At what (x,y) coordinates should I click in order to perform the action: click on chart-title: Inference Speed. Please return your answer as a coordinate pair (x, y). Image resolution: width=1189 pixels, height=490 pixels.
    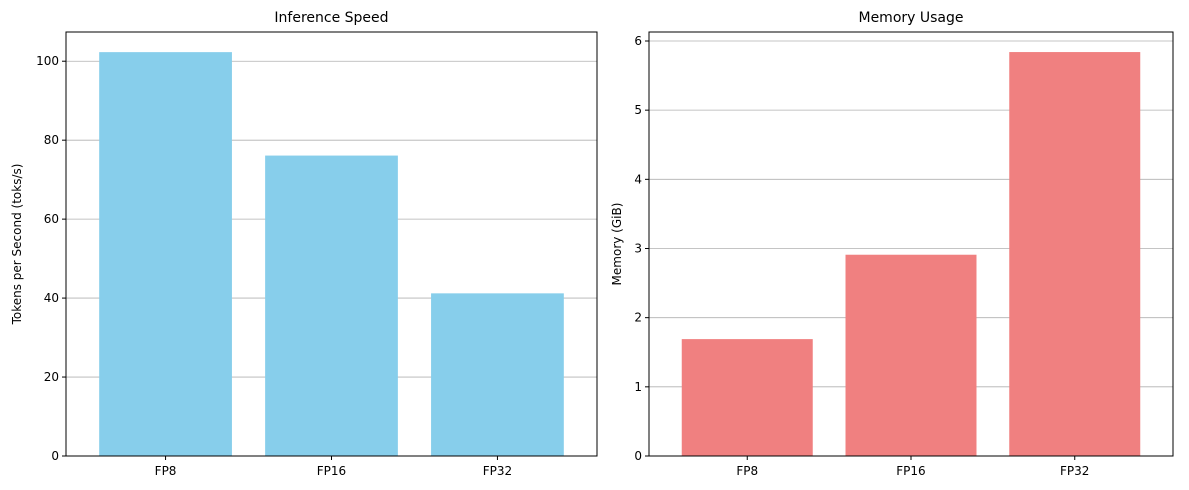
    Looking at the image, I should click on (331, 18).